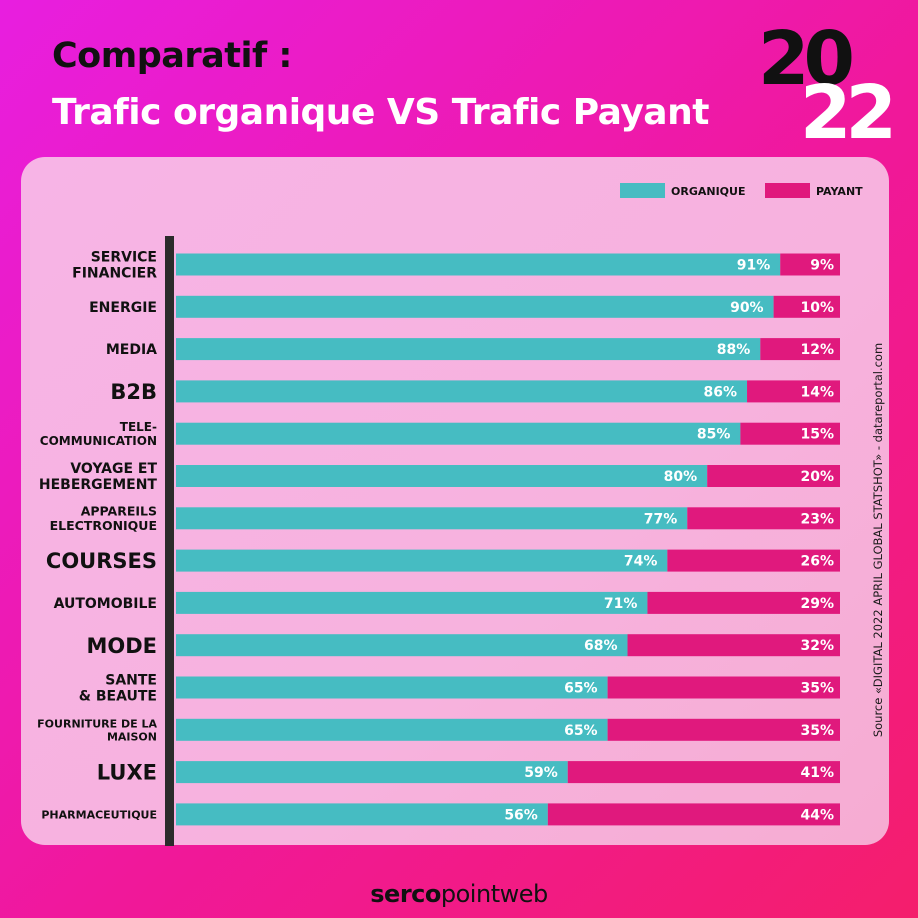 The height and width of the screenshot is (918, 918). Describe the element at coordinates (169, 541) in the screenshot. I see `y-axis-line` at that location.